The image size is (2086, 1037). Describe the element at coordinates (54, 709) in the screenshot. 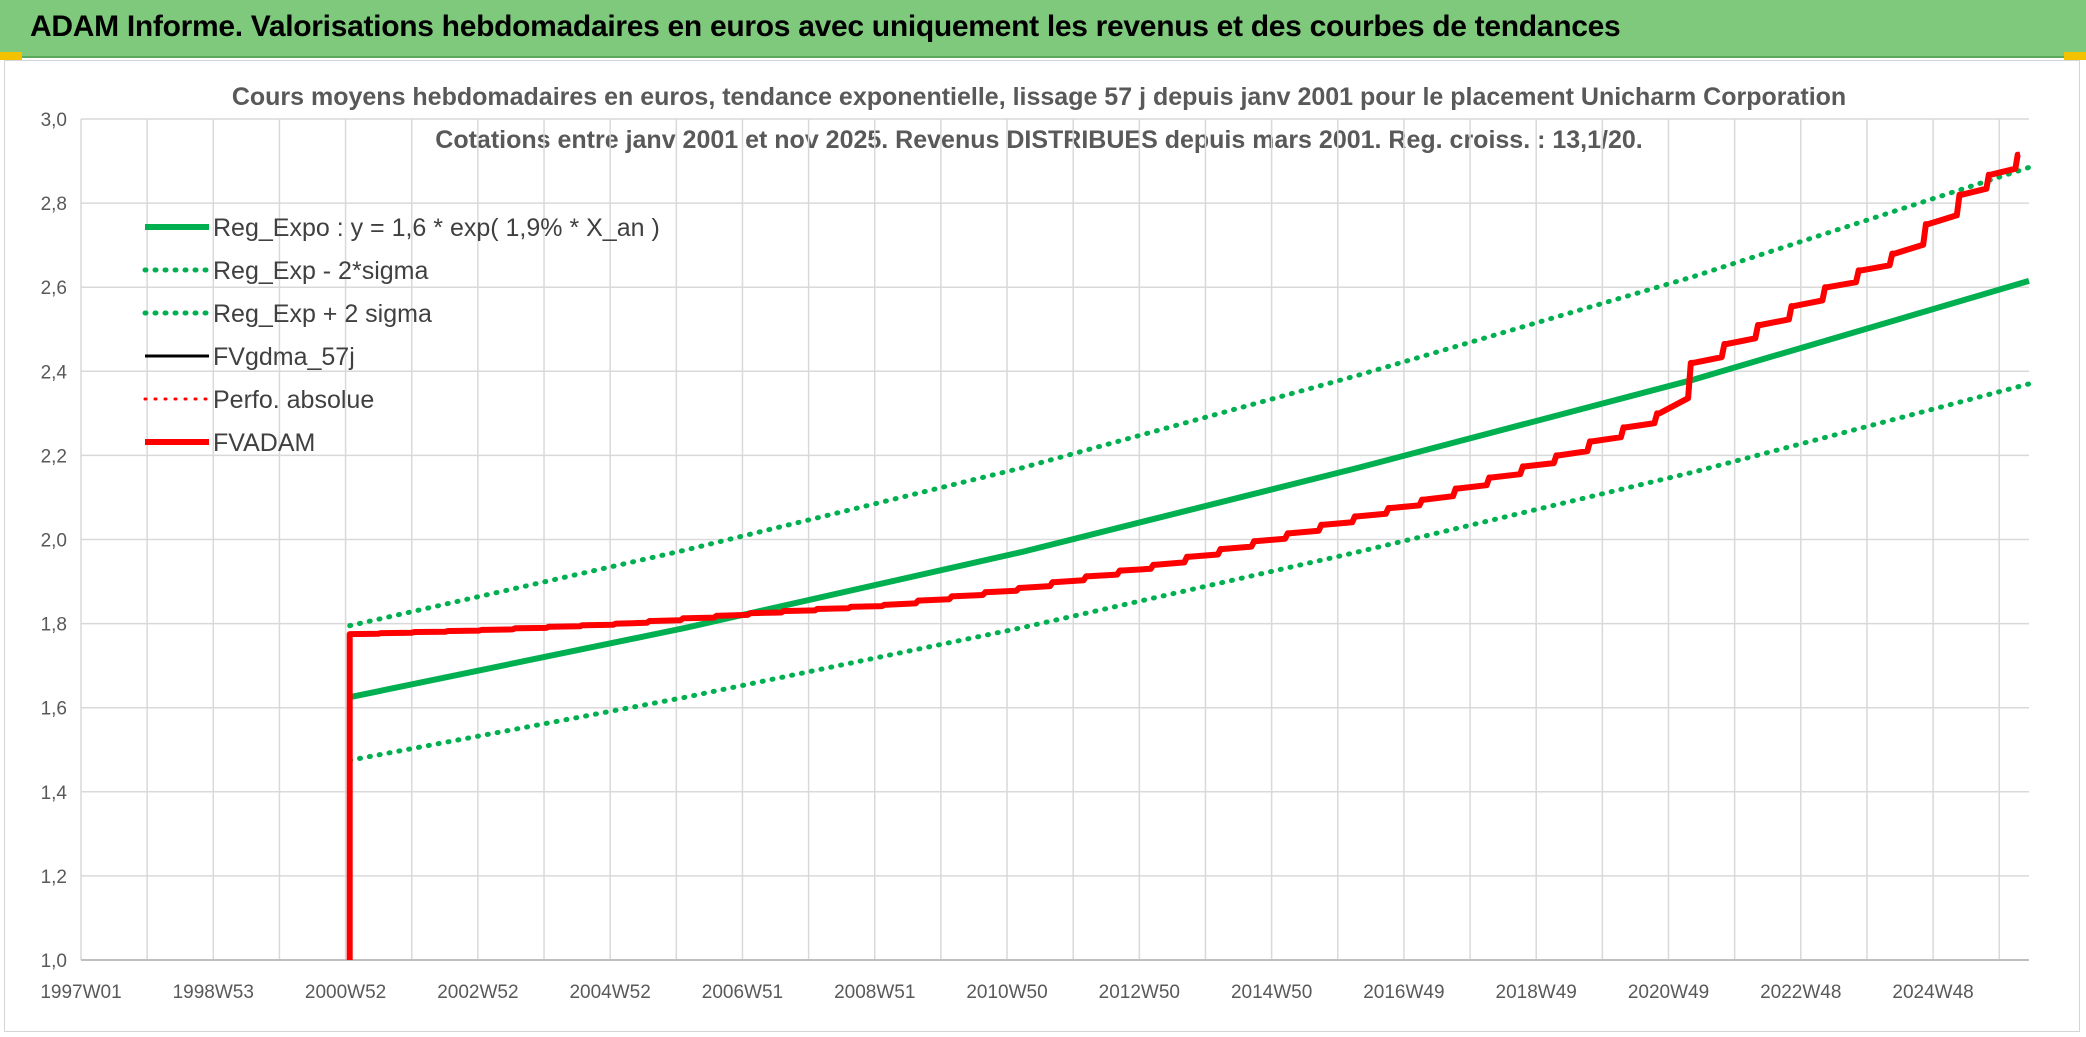

I see `y-tick-label: 1,6` at that location.